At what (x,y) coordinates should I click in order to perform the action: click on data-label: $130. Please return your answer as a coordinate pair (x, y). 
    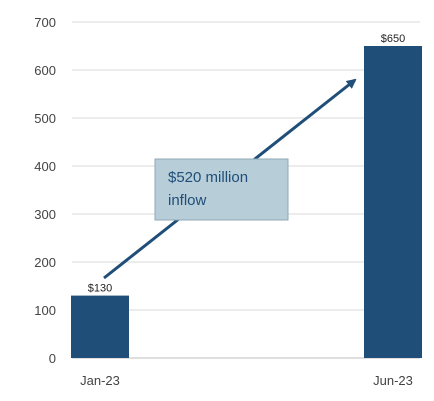
    Looking at the image, I should click on (100, 289).